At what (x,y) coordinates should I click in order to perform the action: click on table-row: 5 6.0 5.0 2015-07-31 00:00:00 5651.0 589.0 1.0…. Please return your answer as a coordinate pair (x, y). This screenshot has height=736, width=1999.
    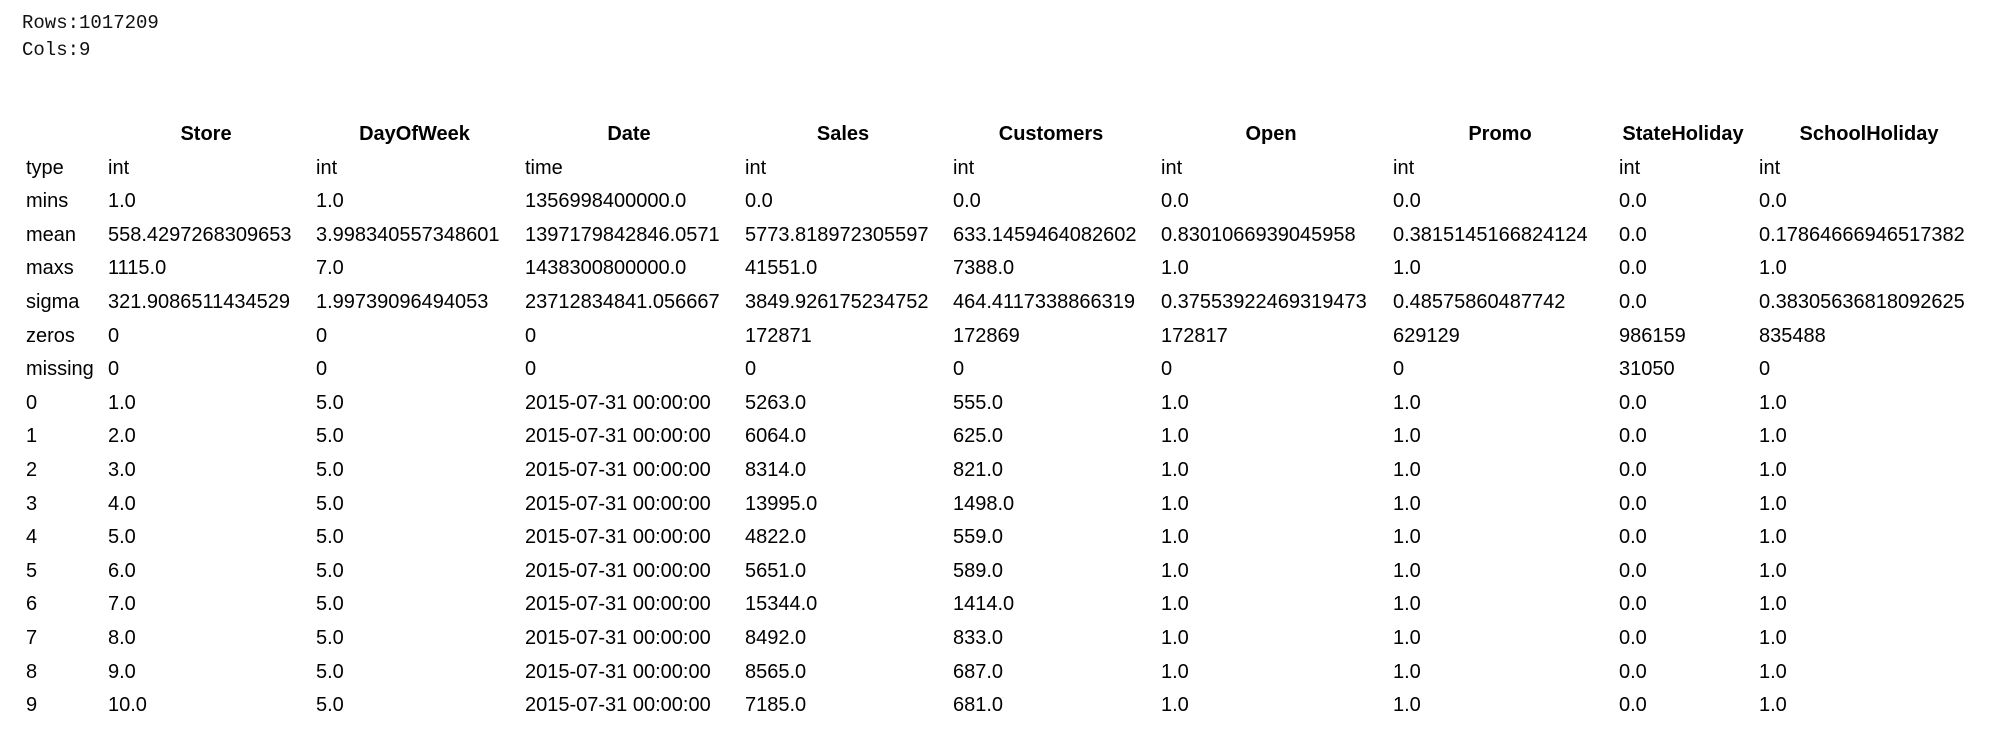
    Looking at the image, I should click on (1002, 572).